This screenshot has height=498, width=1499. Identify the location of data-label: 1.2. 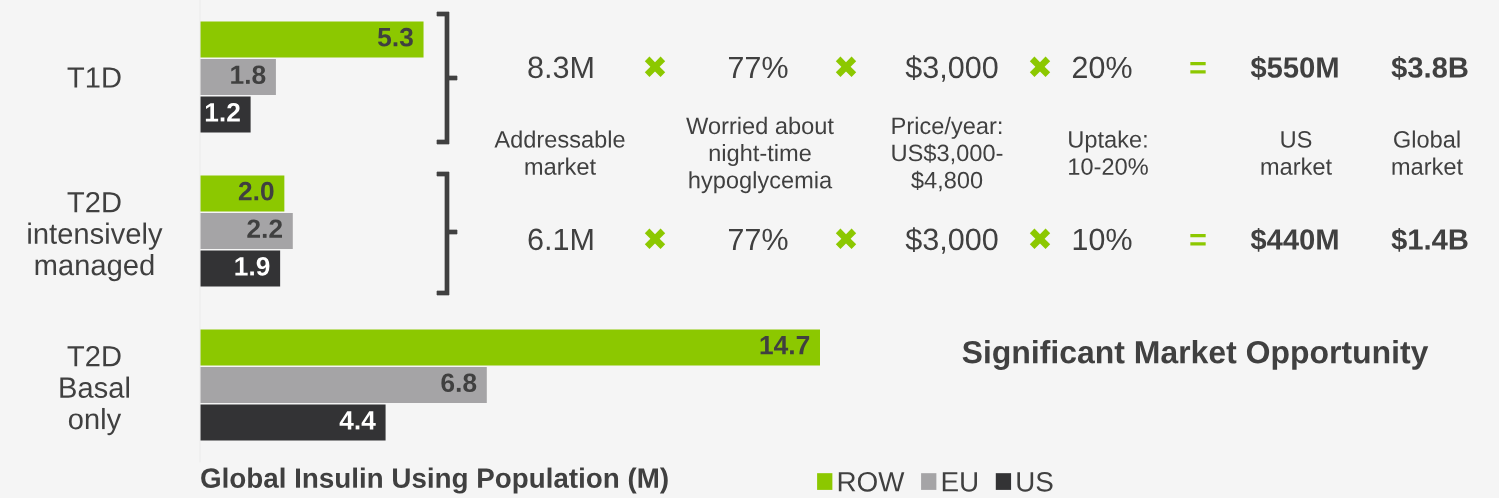
(222, 112).